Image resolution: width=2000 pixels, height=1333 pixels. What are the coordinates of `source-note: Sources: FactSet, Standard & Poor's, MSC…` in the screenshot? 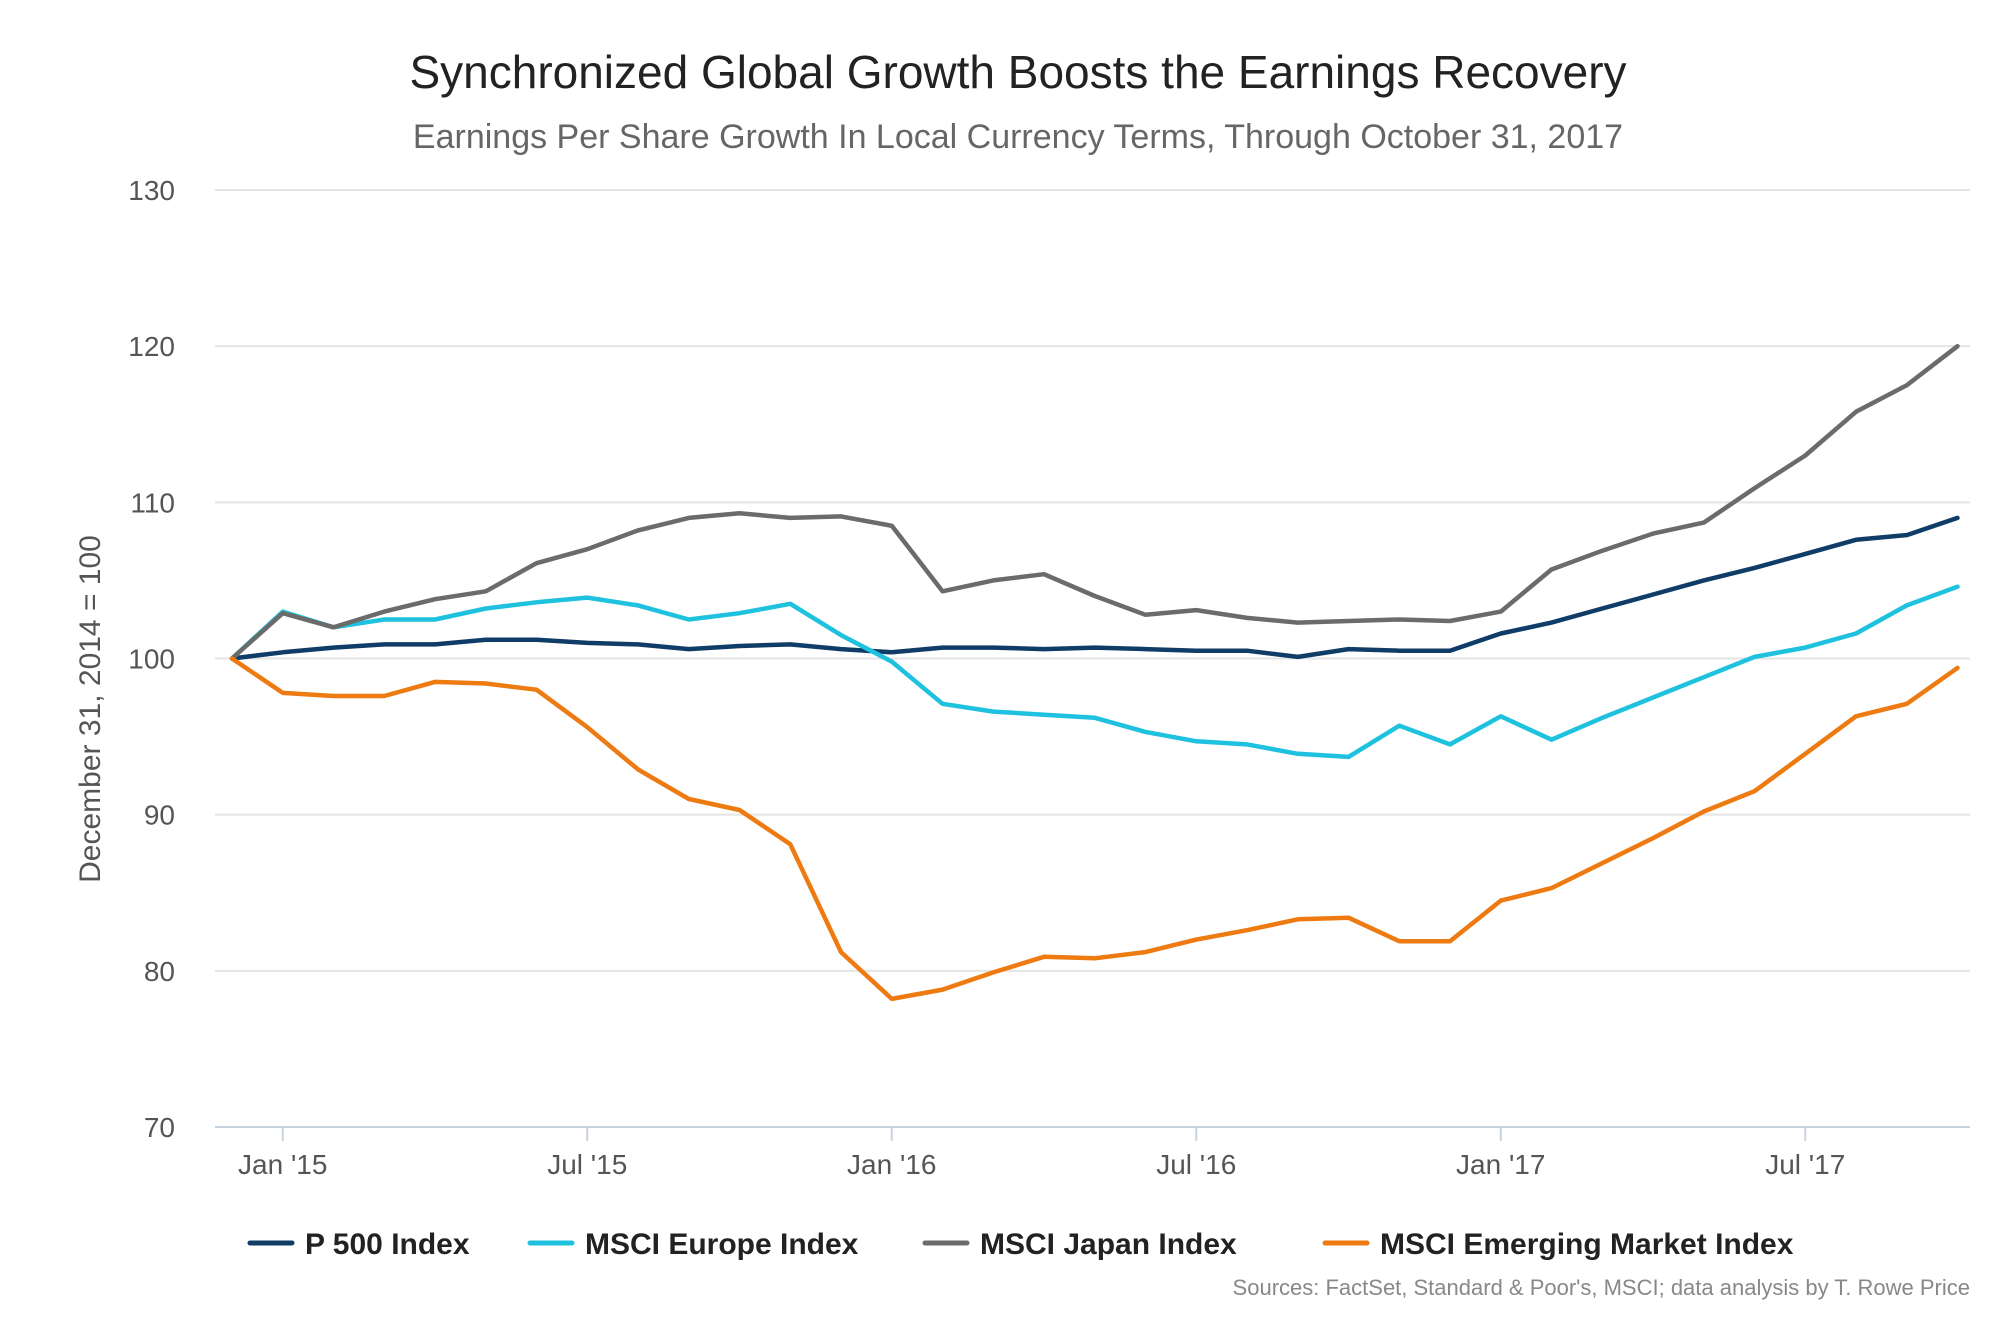 It's located at (1601, 1287).